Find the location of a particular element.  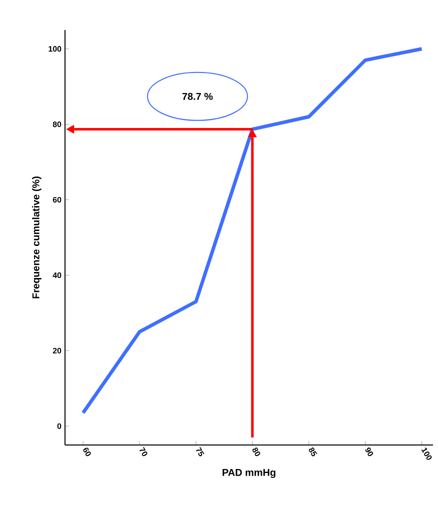

x-axis-title: PAD mmHg is located at coordinates (249, 473).